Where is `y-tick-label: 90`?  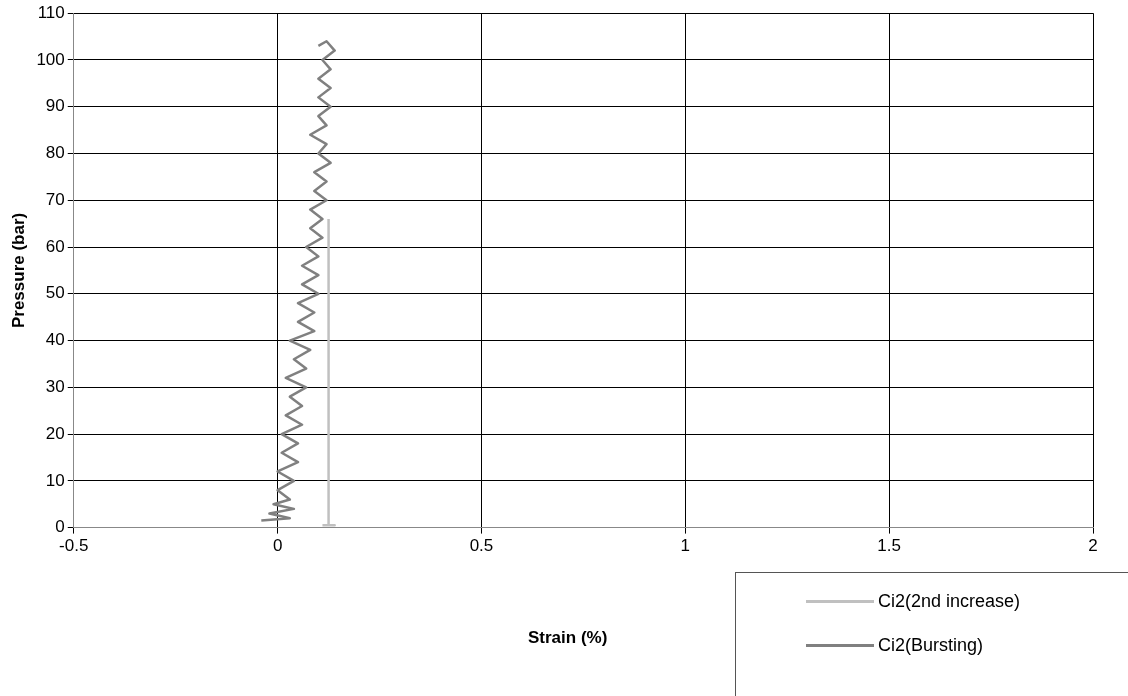 y-tick-label: 90 is located at coordinates (55, 106).